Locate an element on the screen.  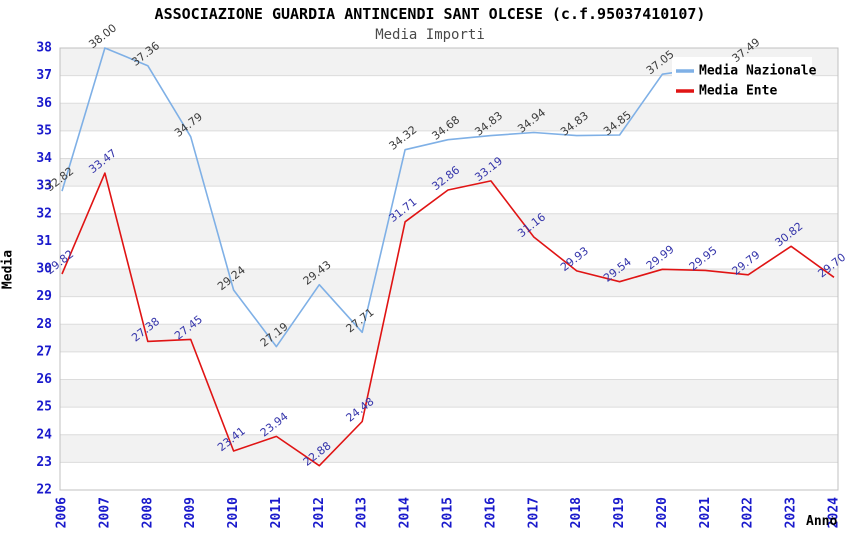
x-tick-label: 2019 is located at coordinates (619, 512).